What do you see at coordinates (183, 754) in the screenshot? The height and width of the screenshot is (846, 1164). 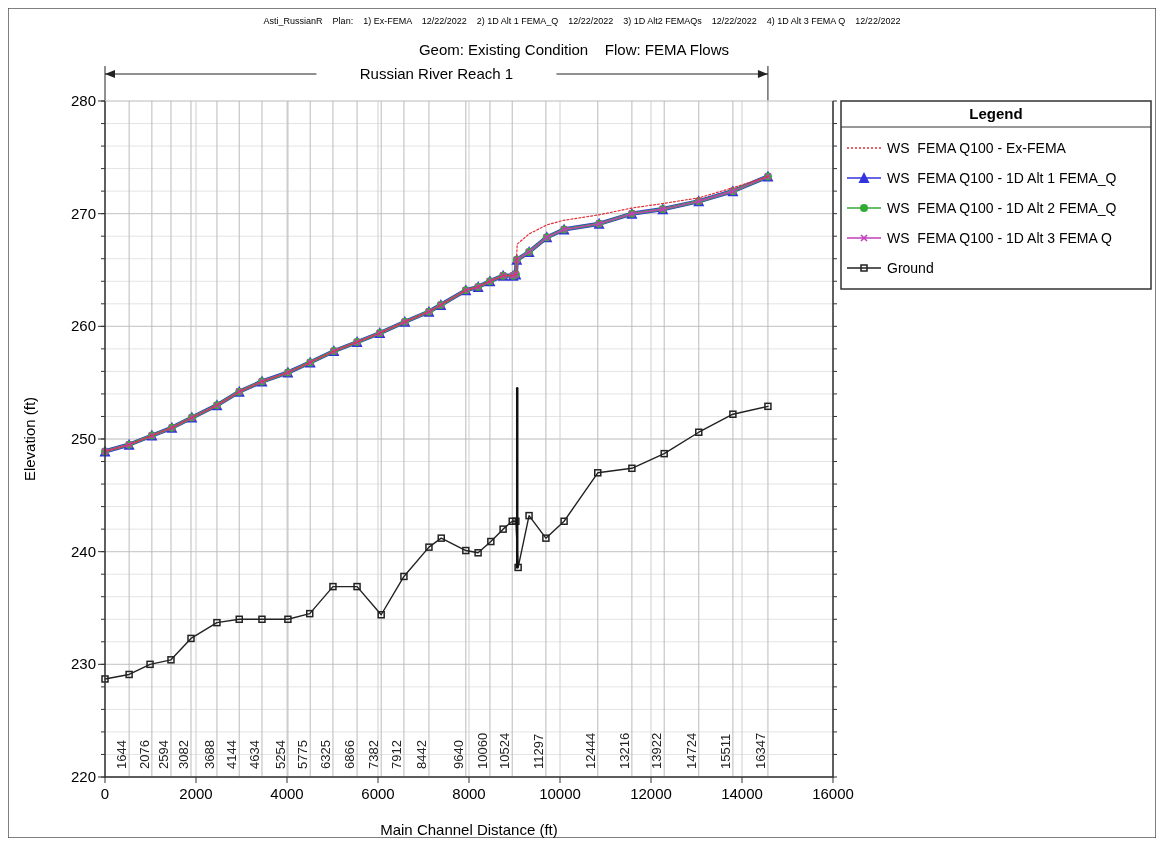 I see `annotation: 3082` at bounding box center [183, 754].